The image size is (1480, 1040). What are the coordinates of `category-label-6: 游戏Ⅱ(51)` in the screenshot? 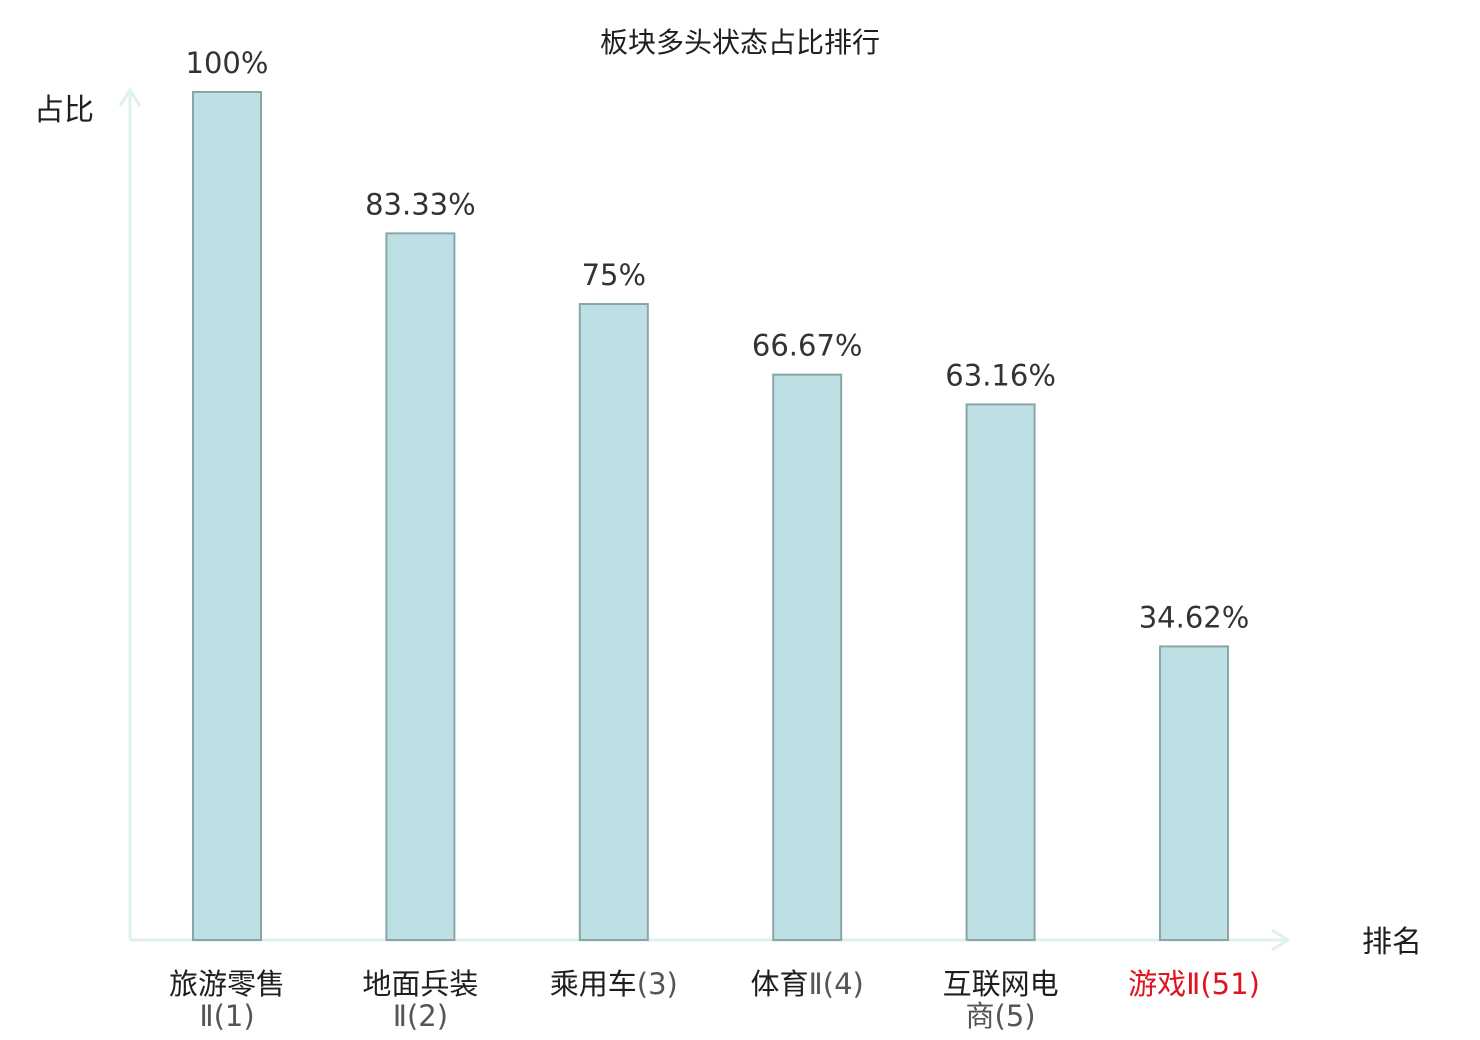 It's located at (1194, 984).